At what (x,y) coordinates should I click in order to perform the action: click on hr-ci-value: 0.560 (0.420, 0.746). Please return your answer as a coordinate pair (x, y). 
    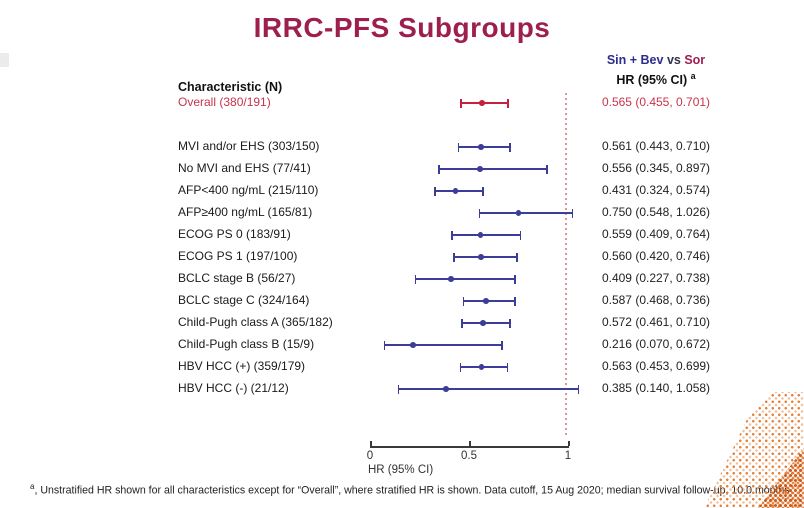
    Looking at the image, I should click on (656, 256).